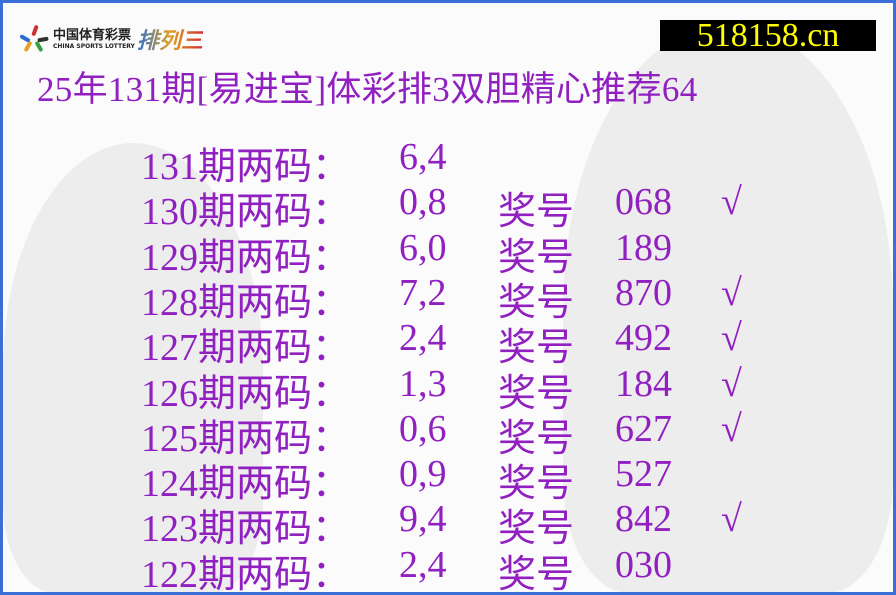  Describe the element at coordinates (246, 393) in the screenshot. I see `period-label: 126期两码：` at that location.